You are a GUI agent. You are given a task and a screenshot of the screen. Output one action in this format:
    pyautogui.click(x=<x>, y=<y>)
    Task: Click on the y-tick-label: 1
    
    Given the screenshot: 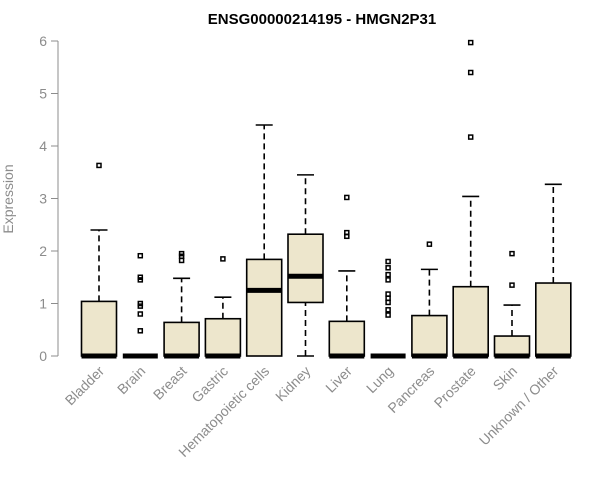 What is the action you would take?
    pyautogui.click(x=43, y=304)
    